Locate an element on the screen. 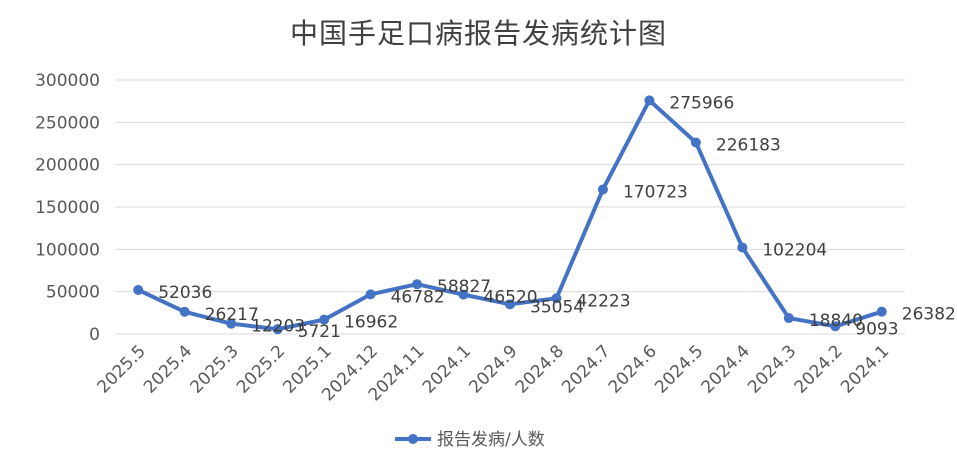  data-label: 58827 is located at coordinates (464, 287).